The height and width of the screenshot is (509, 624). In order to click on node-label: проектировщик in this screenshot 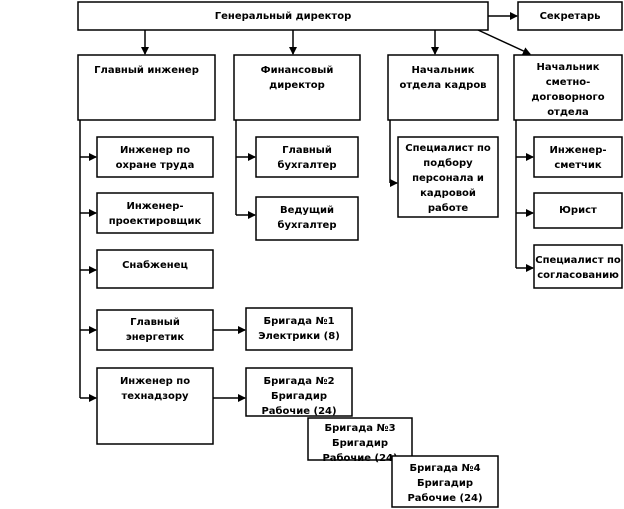, I will do `click(155, 221)`.